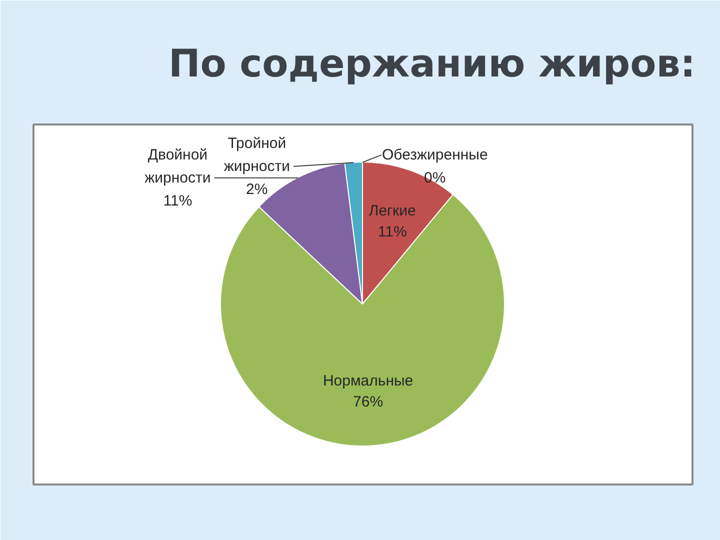 This screenshot has width=720, height=540. Describe the element at coordinates (392, 211) in the screenshot. I see `slice-label: Легкие` at that location.